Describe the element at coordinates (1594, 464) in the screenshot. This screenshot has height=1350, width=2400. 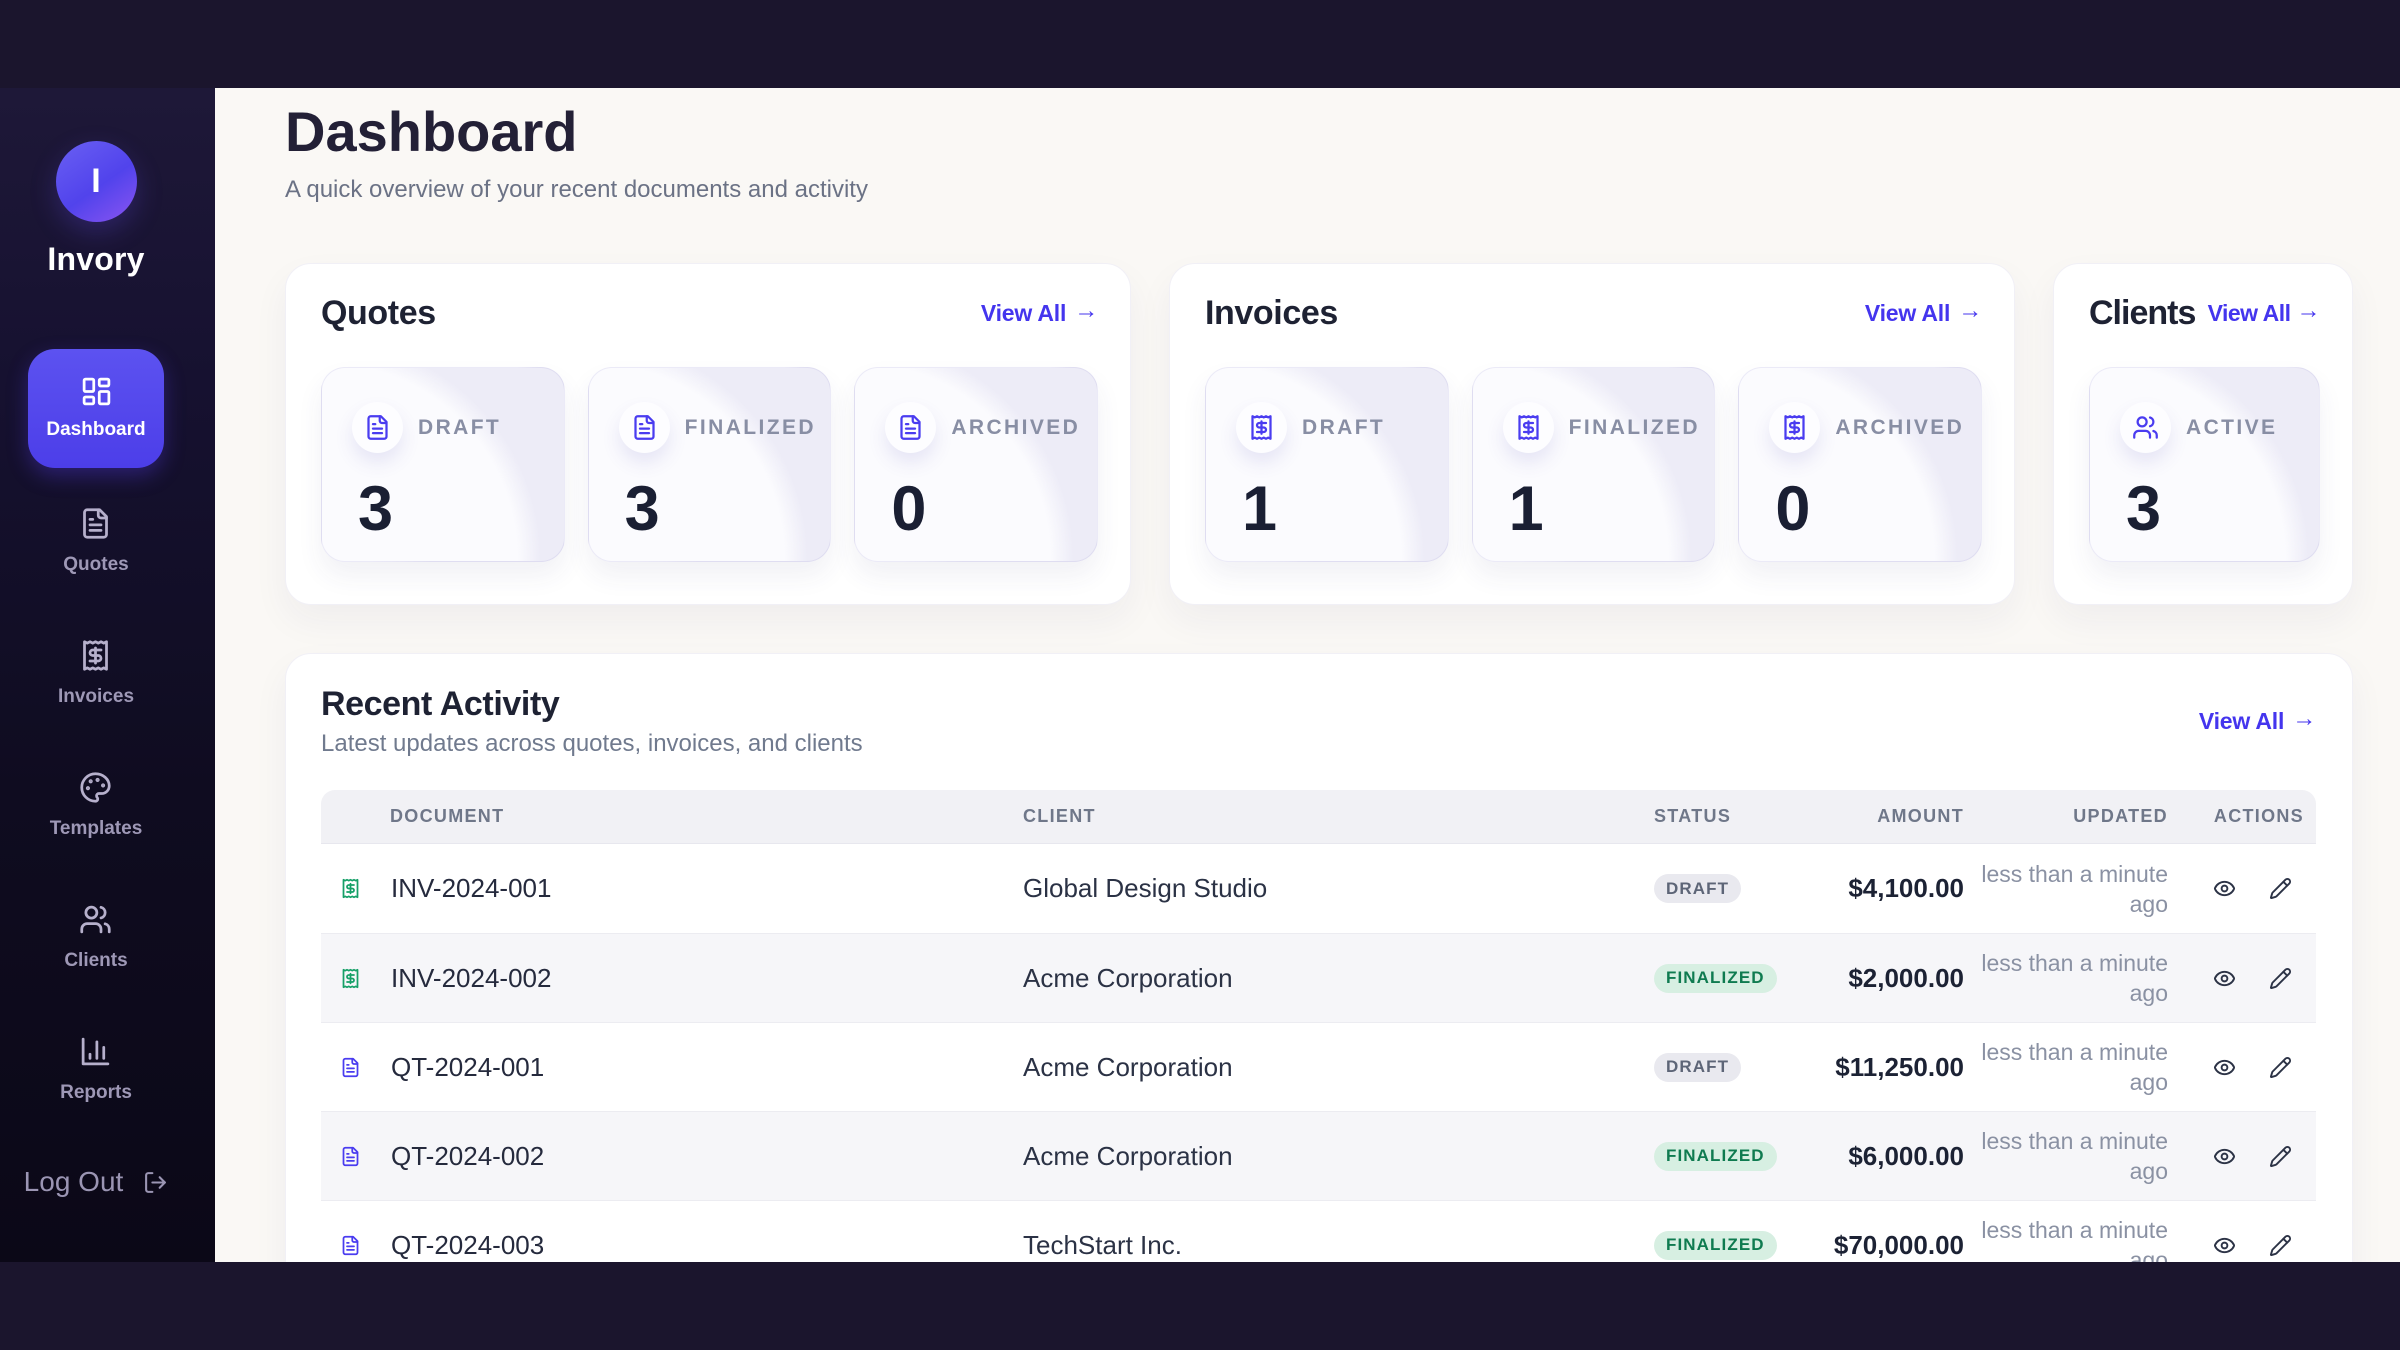
I see `invoices-stats: DRAFT 1 FINALIZED 1` at that location.